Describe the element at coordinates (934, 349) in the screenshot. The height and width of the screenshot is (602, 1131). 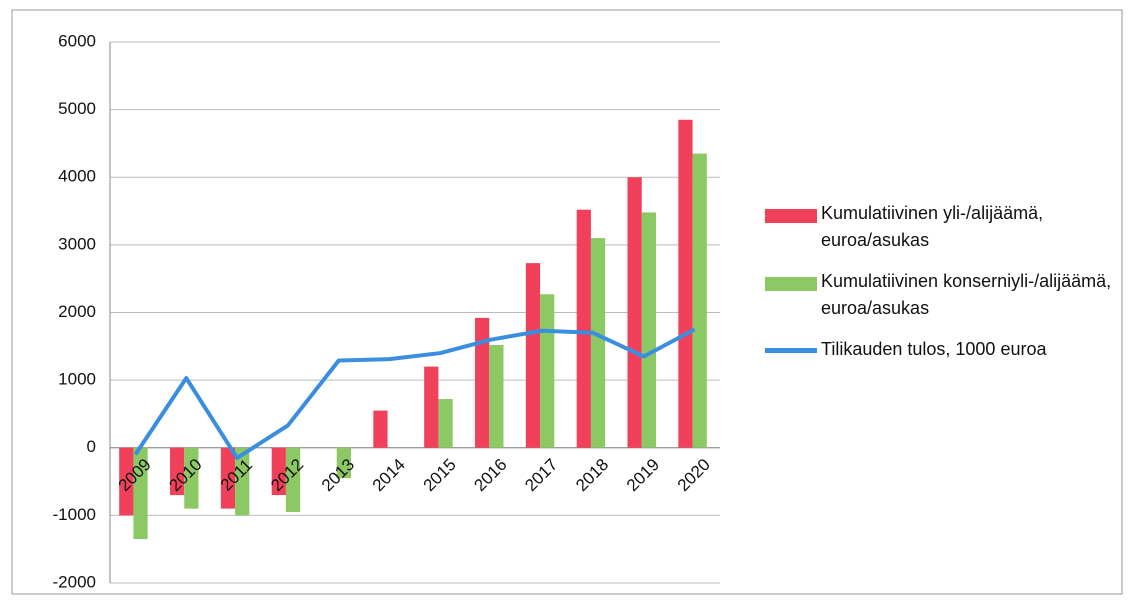
I see `legend-label: Tilikauden tulos, 1000 euroa` at that location.